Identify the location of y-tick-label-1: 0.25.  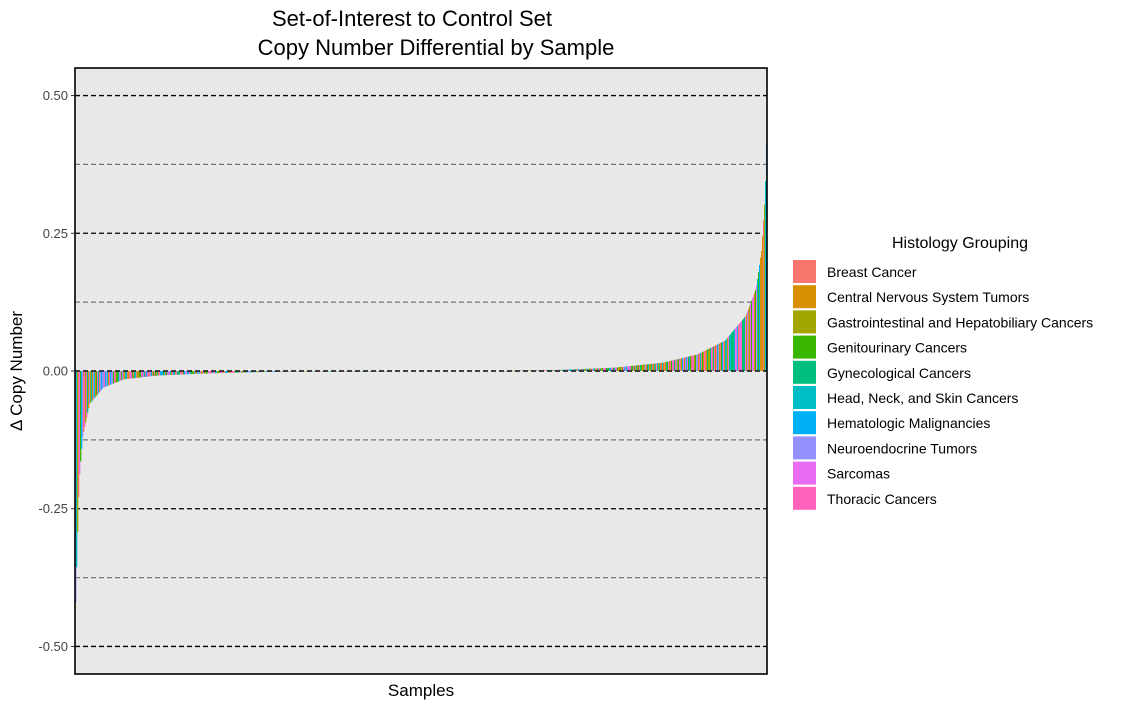
(55, 233).